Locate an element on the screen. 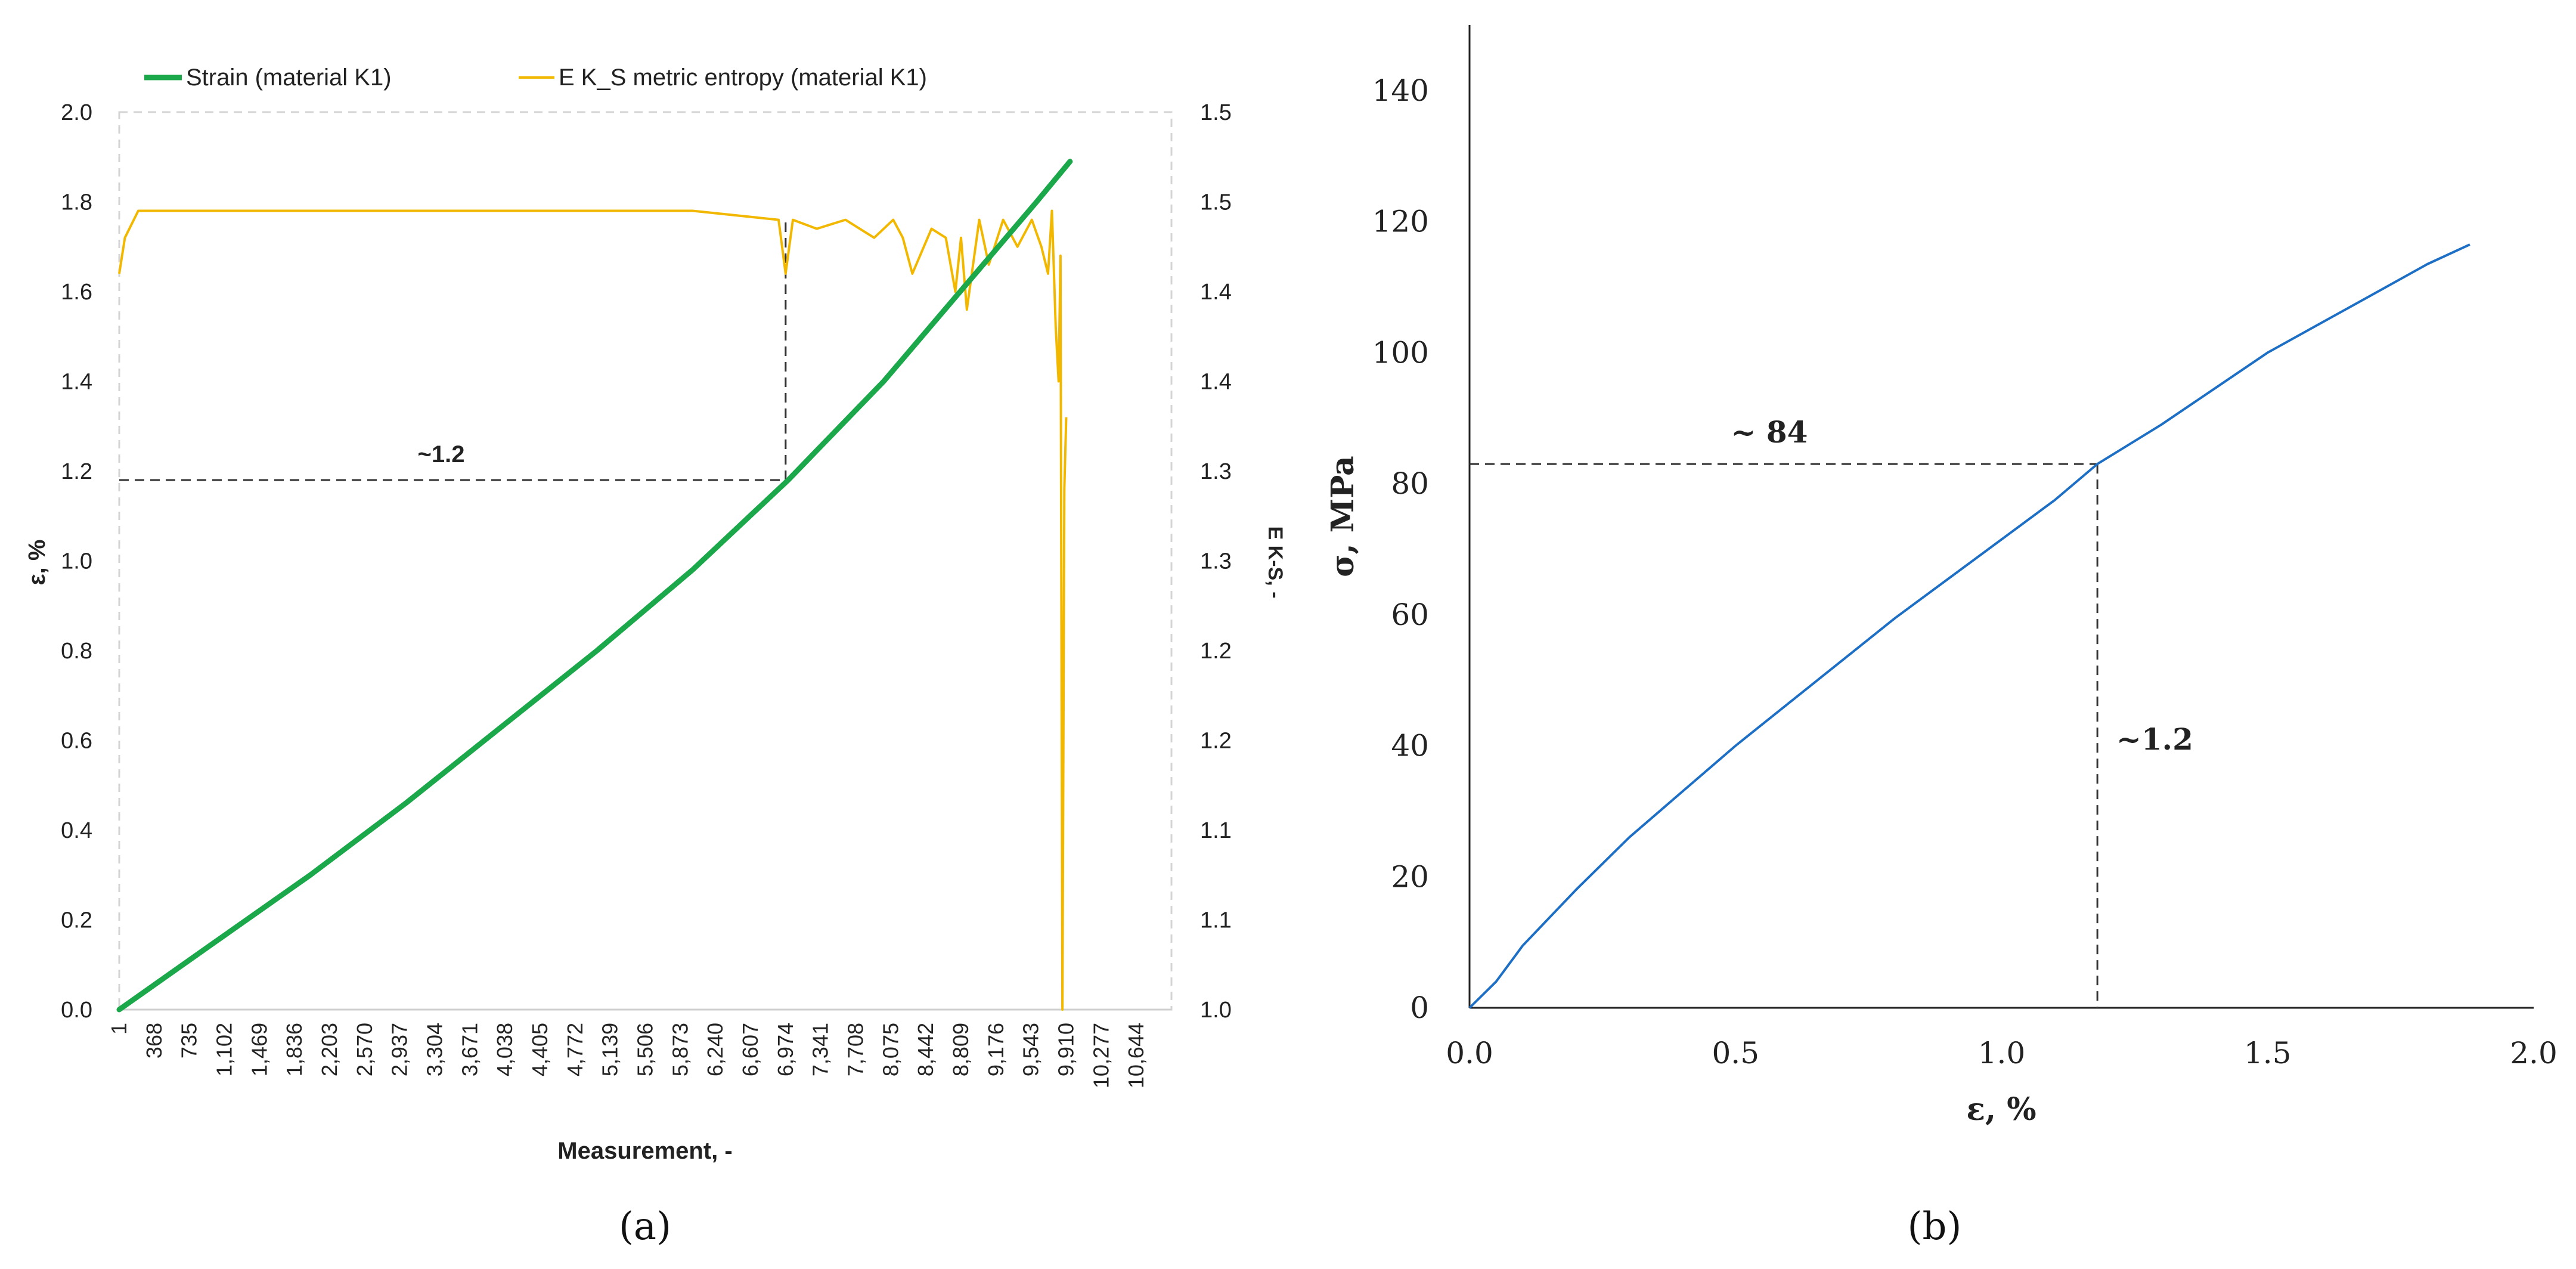 The image size is (2576, 1269). chart-b-x-axis-title: ε, % is located at coordinates (2001, 1109).